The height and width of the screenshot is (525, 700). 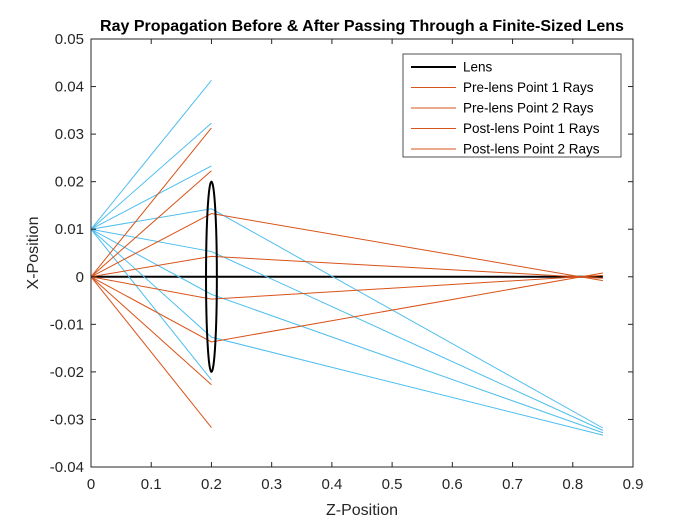 What do you see at coordinates (512, 484) in the screenshot?
I see `x-tick-label: 0.7` at bounding box center [512, 484].